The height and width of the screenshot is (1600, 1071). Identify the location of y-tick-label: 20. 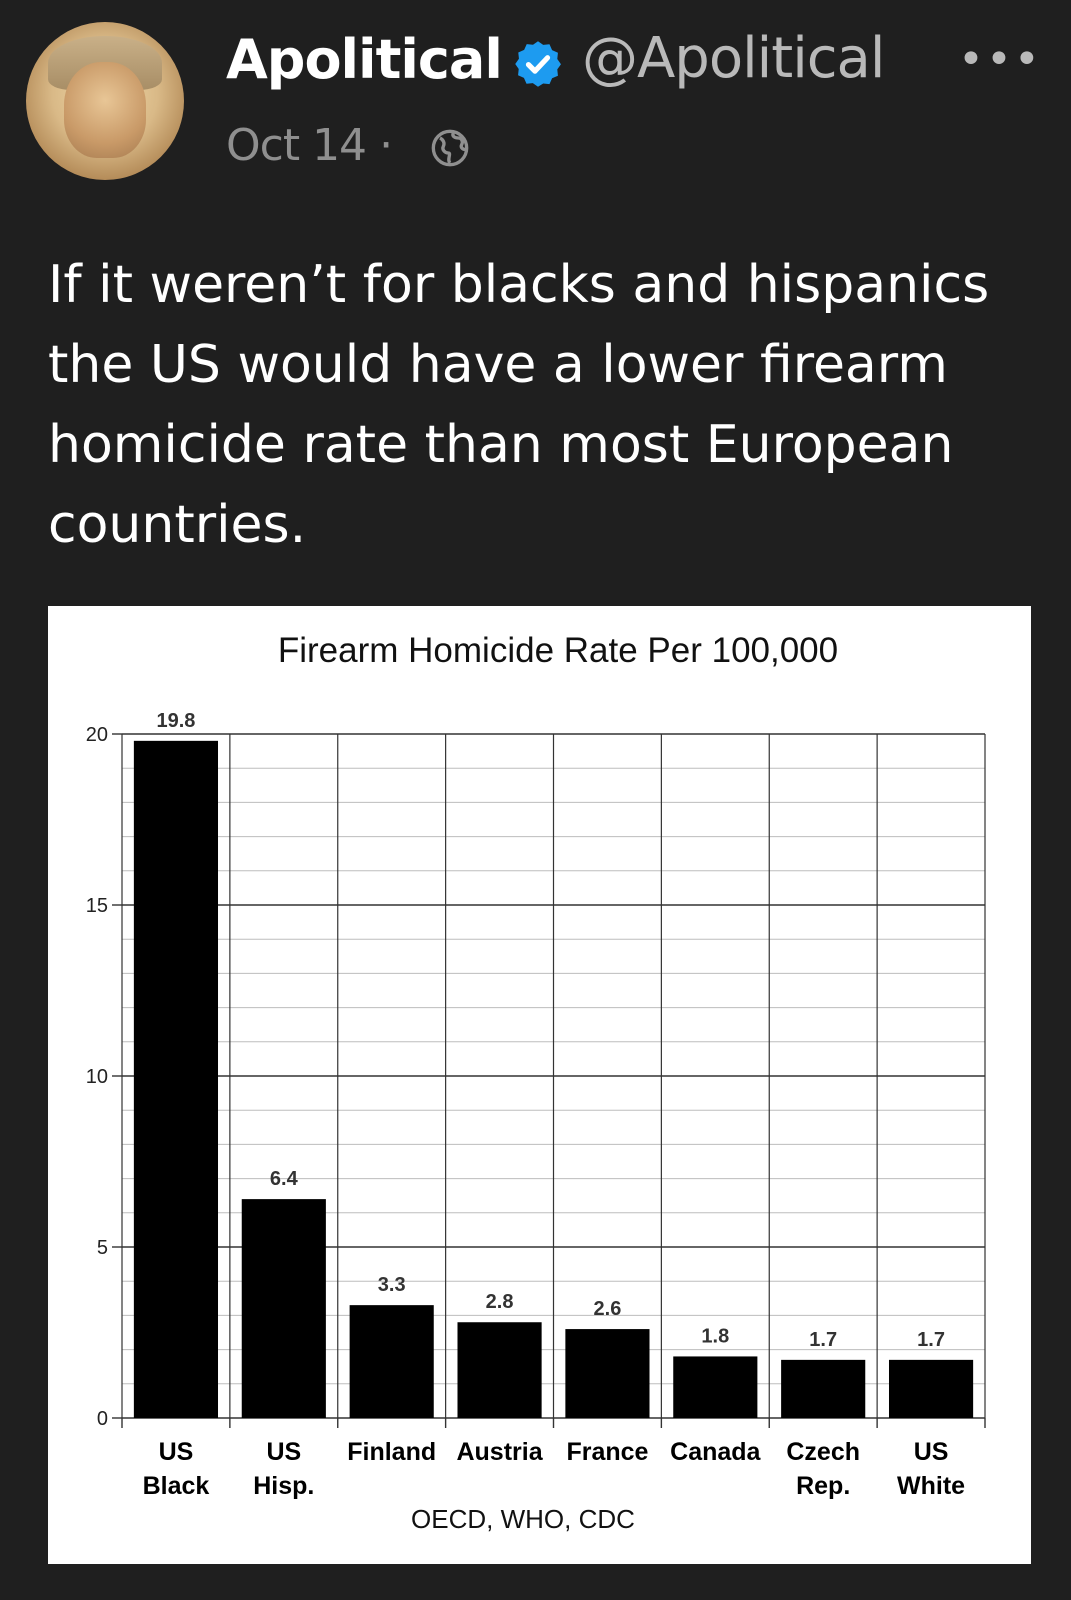
(97, 735).